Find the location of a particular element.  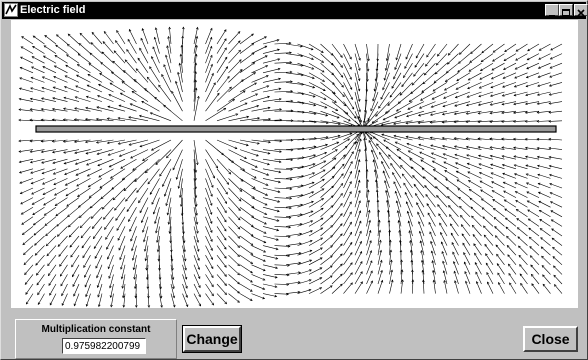

change-button: Change is located at coordinates (212, 339).